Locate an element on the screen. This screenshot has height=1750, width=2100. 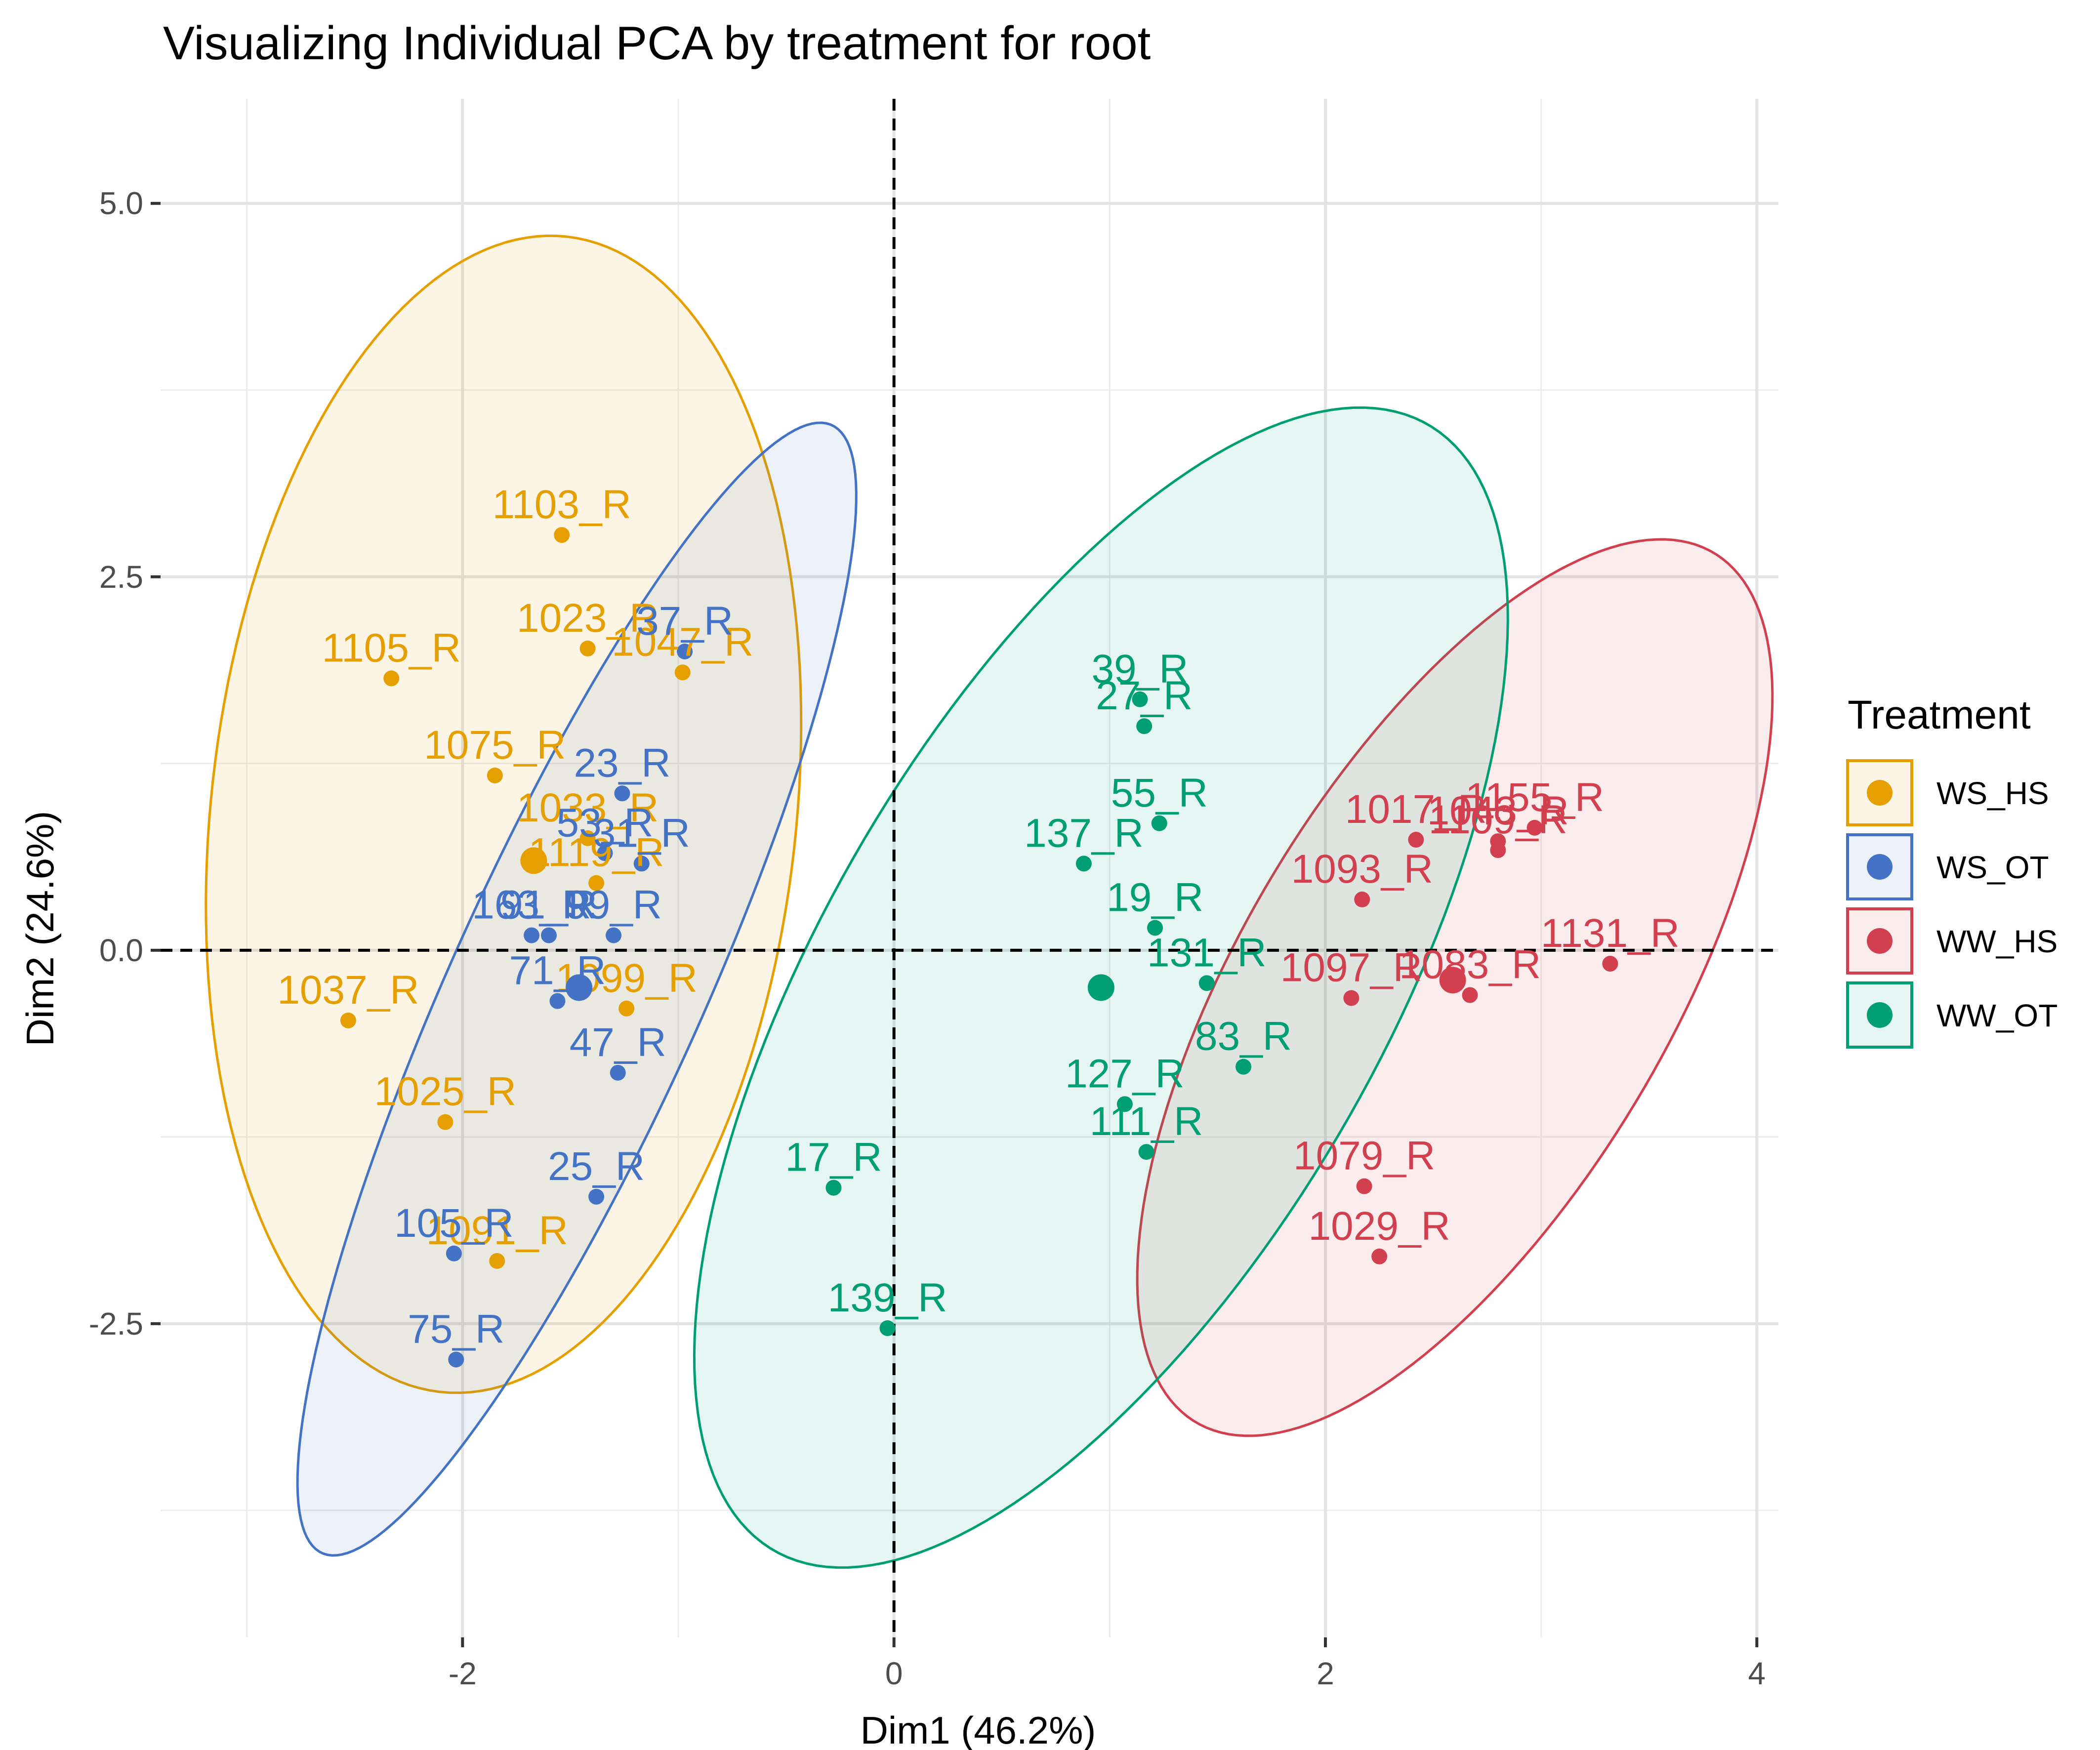
point-23_R is located at coordinates (622, 793).